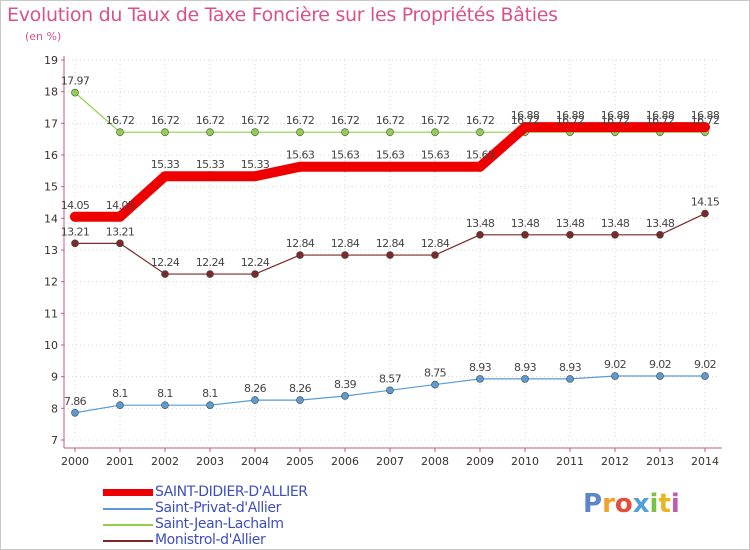 This screenshot has width=750, height=550. Describe the element at coordinates (128, 541) in the screenshot. I see `legend-swatch-monistrol` at that location.